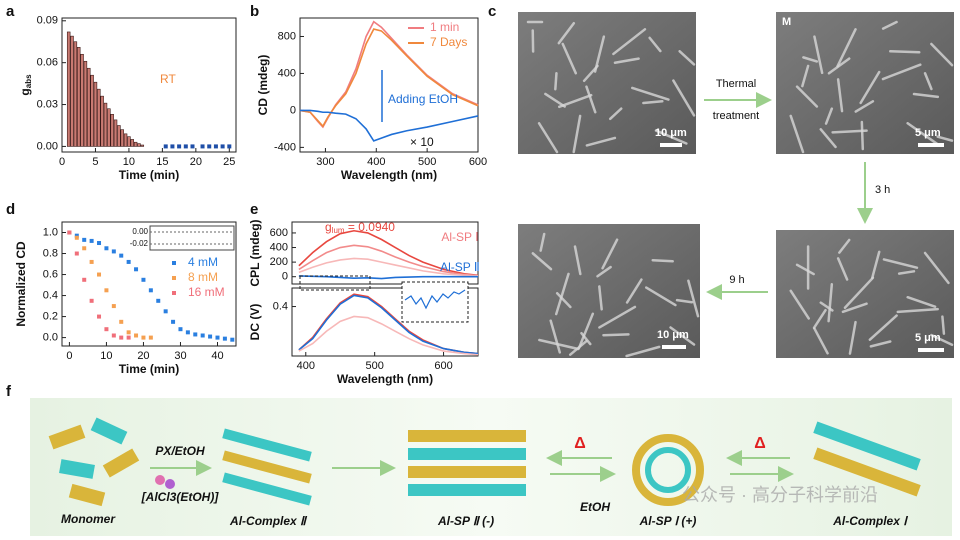 This screenshot has height=540, width=960. Describe the element at coordinates (255, 252) in the screenshot. I see `y-axis-label: CPL (mdeg)` at that location.